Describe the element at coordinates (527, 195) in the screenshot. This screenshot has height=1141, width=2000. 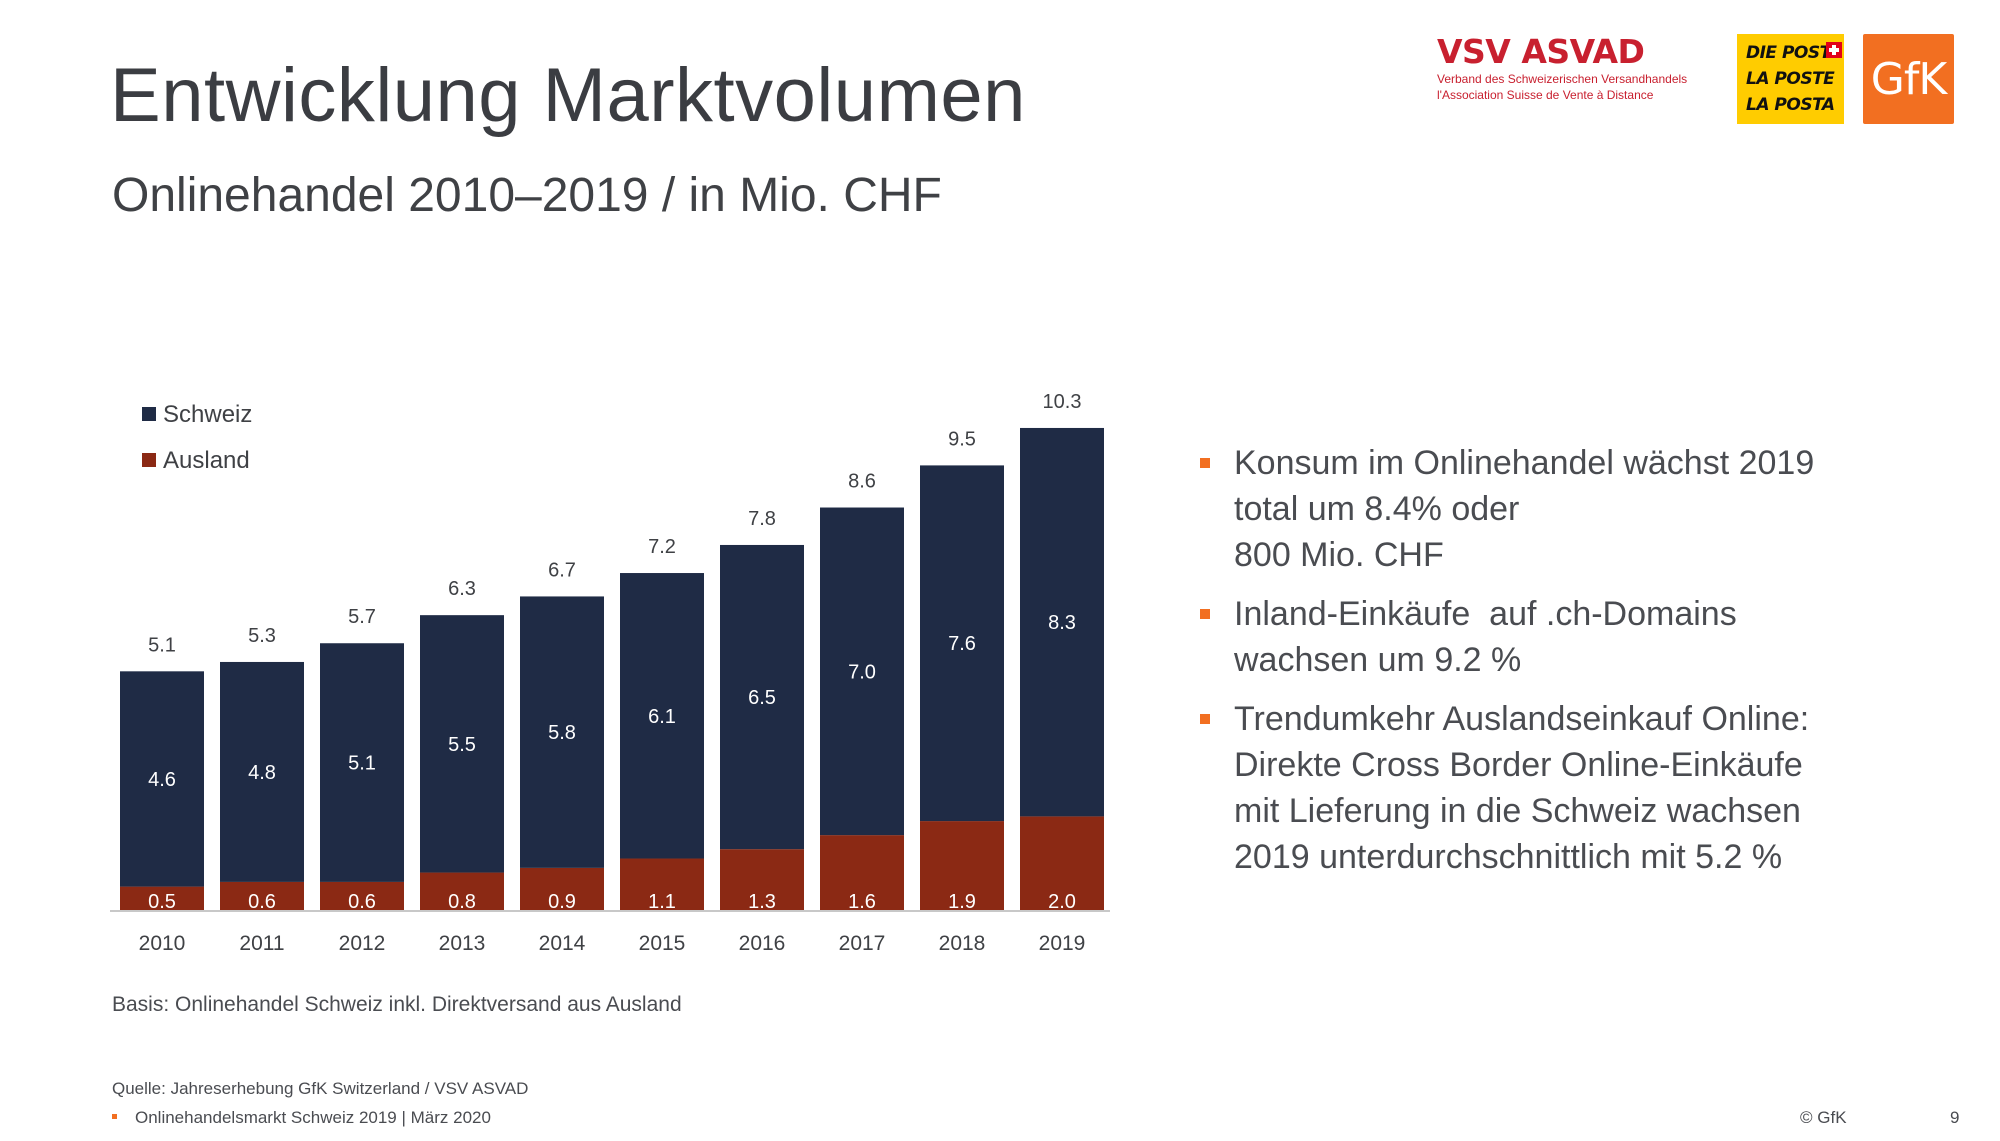
I see `page-subtitle: Onlinehandel 2010–2019 / in Mio. CHF` at that location.